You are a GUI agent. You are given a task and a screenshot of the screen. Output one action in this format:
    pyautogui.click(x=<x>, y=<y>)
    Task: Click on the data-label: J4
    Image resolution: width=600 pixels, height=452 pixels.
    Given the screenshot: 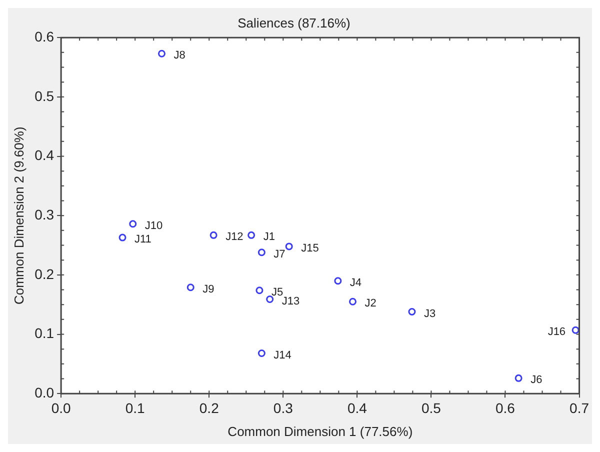 What is the action you would take?
    pyautogui.click(x=356, y=282)
    